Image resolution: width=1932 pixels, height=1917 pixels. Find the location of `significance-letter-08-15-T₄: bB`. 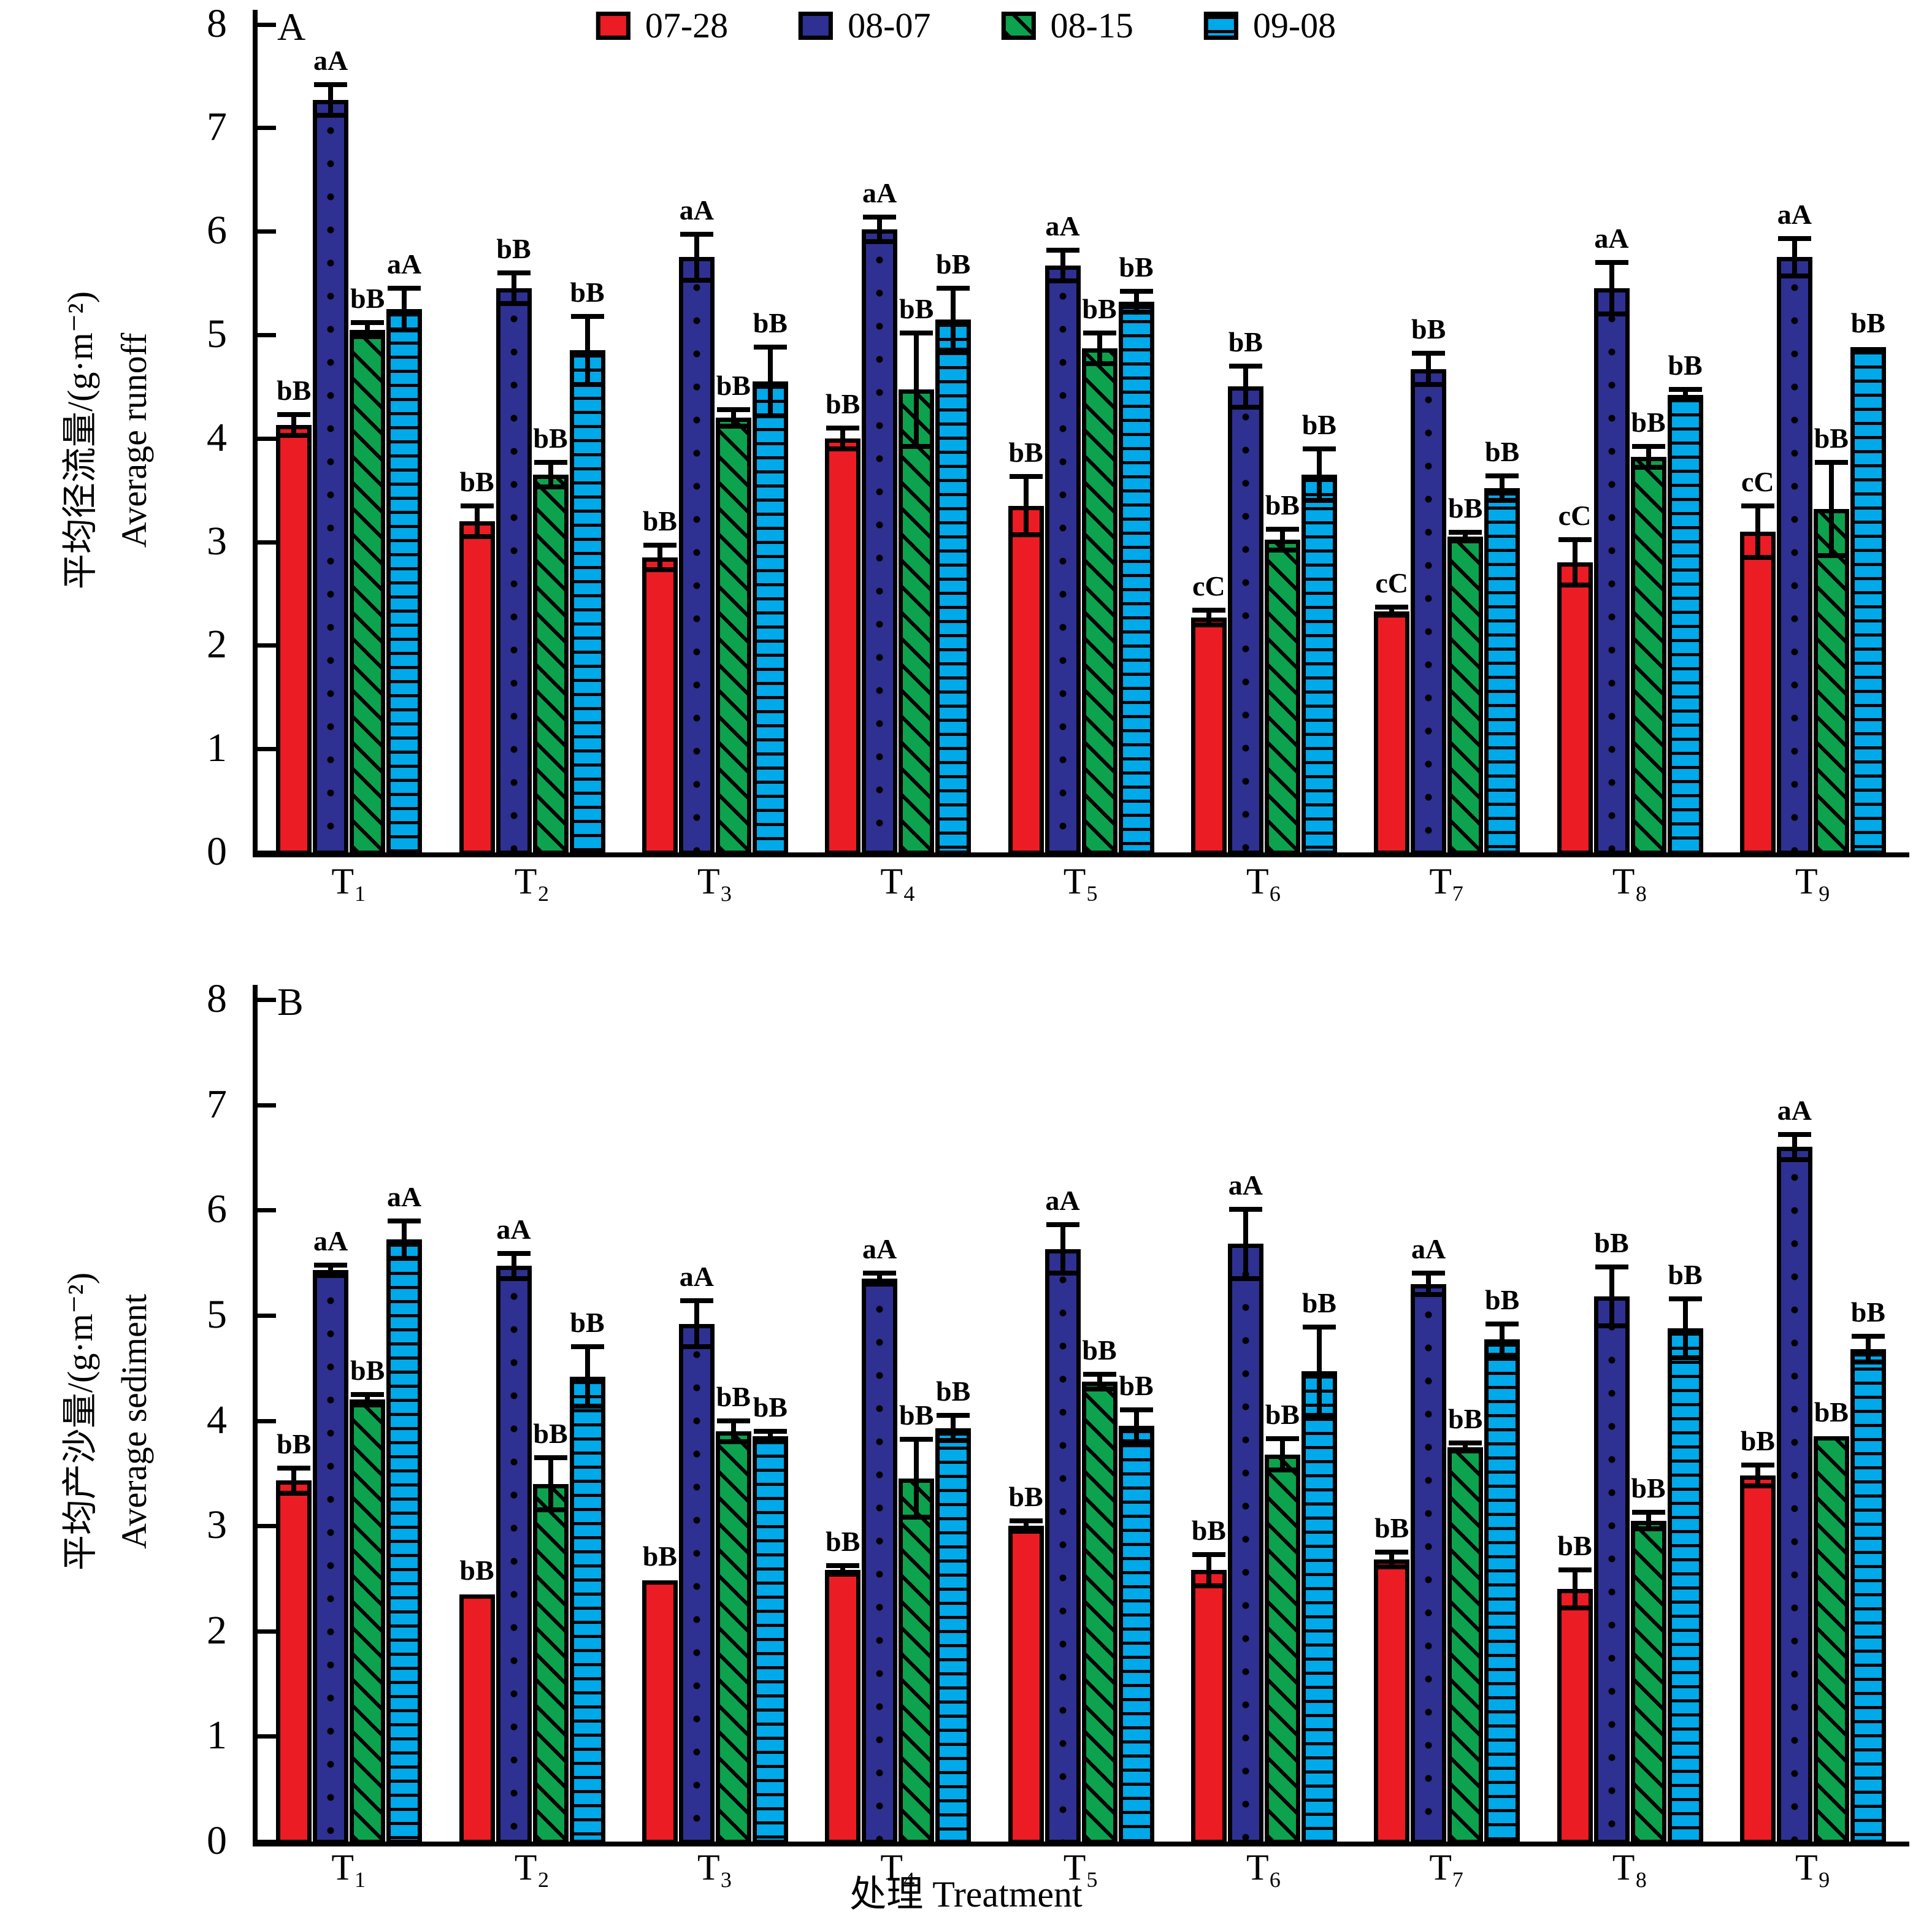

significance-letter-08-15-T₄: bB is located at coordinates (916, 1415).